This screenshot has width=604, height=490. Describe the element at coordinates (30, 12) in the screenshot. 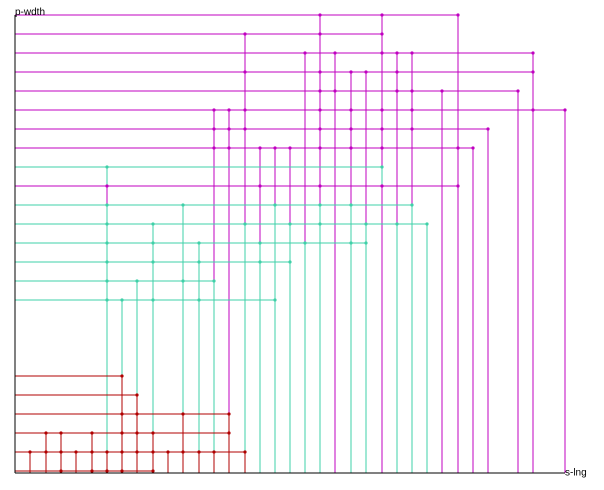

I see `y-axis-label: p-wdth` at that location.